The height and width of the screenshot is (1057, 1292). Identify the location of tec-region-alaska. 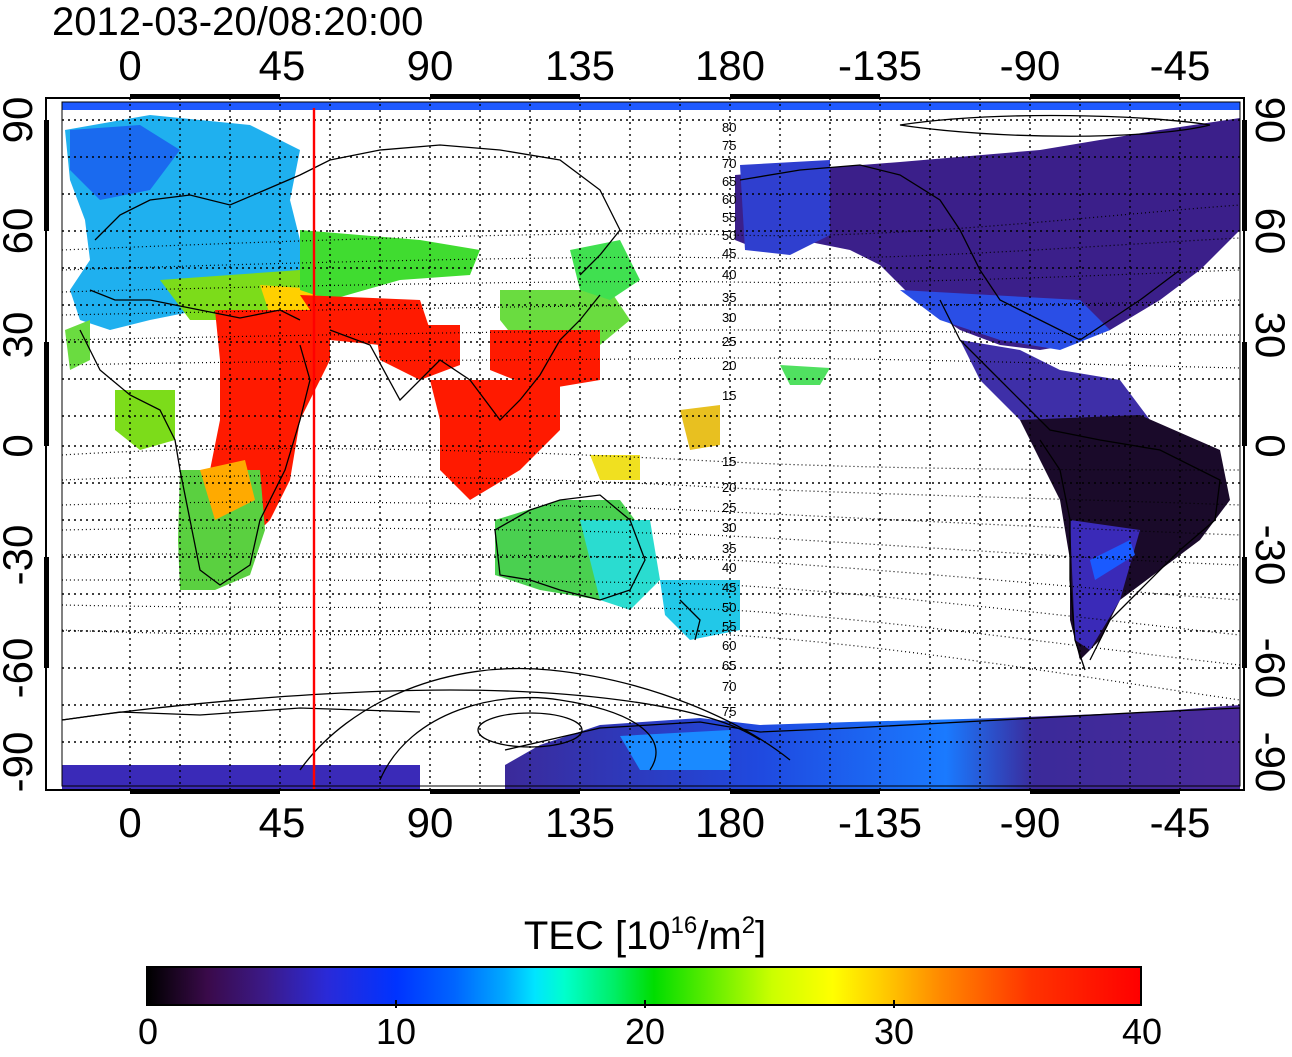
(785, 207).